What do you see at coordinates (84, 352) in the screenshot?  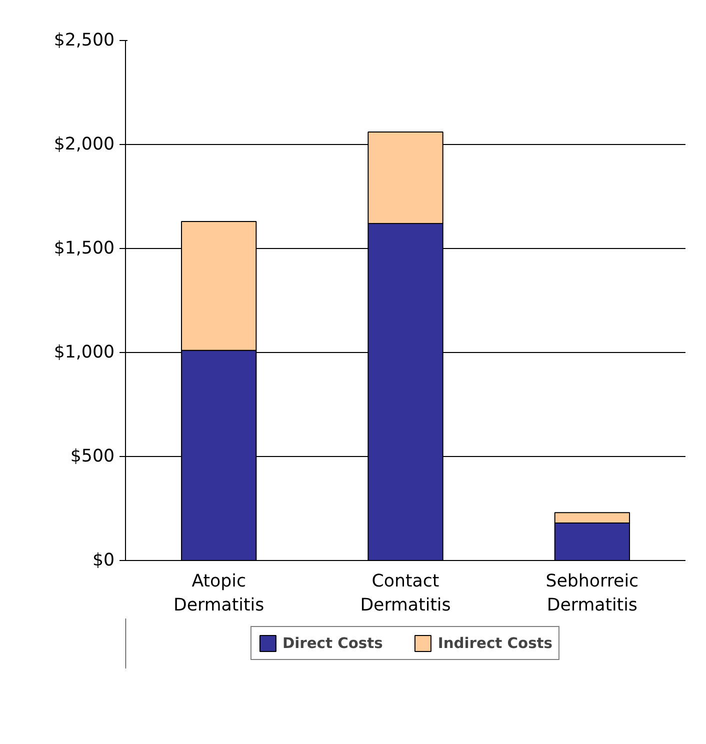 I see `y-tick-label: $1,000` at bounding box center [84, 352].